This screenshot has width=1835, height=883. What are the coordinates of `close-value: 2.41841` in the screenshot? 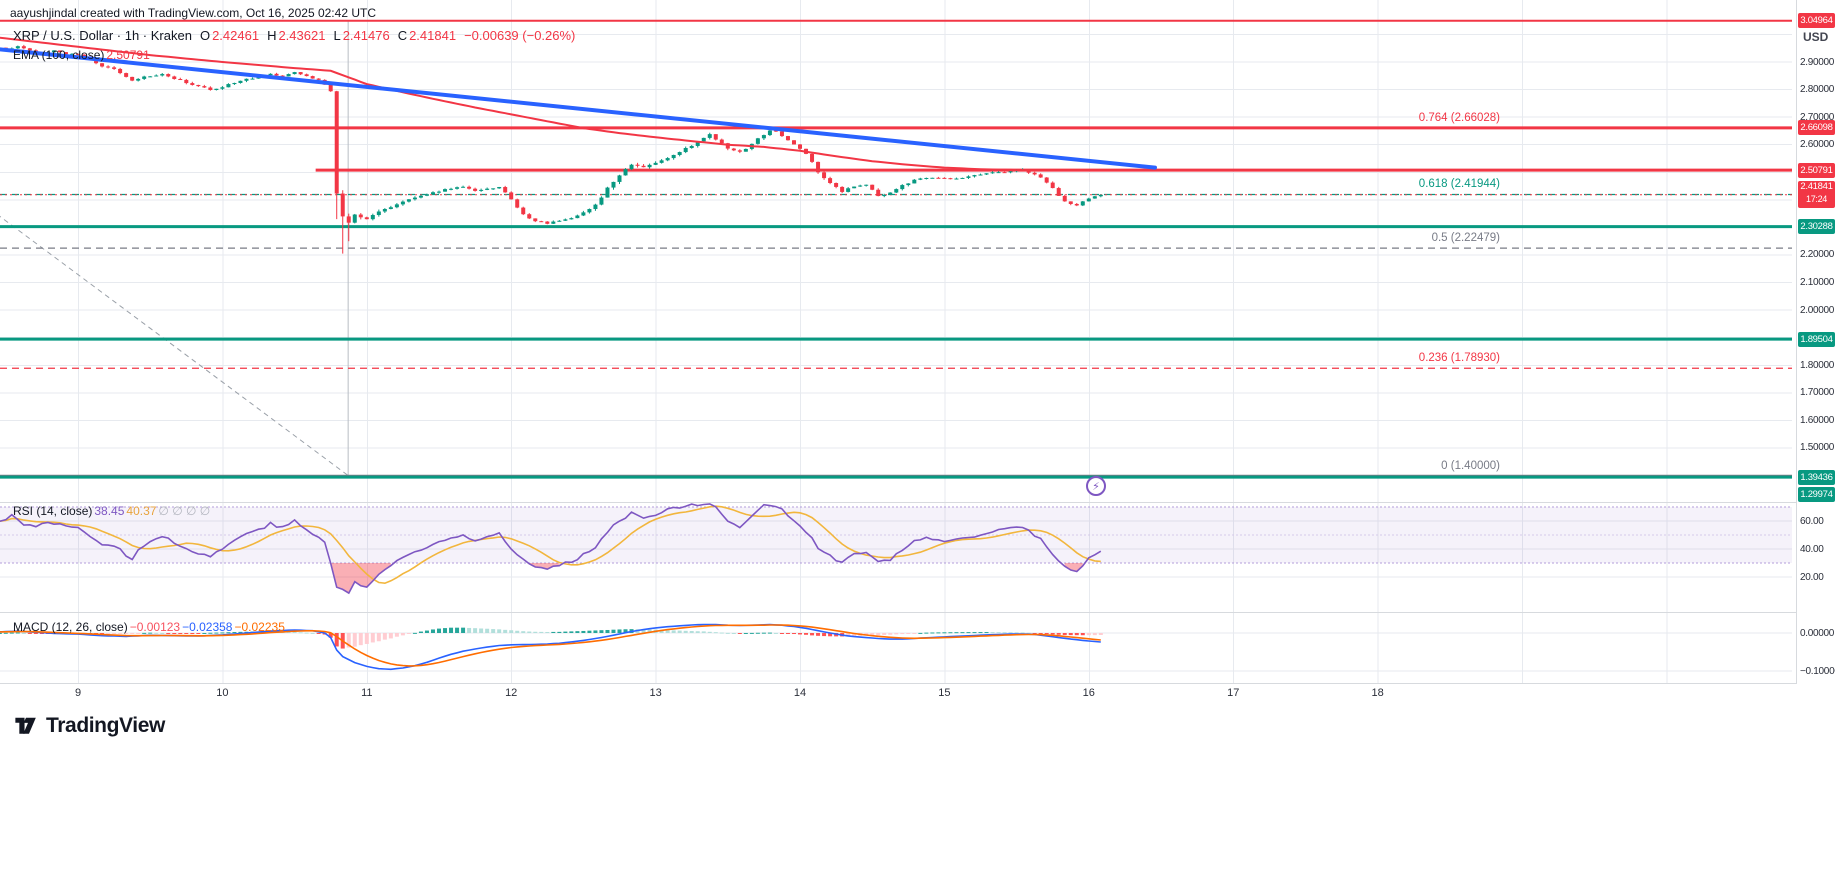 It's located at (433, 35).